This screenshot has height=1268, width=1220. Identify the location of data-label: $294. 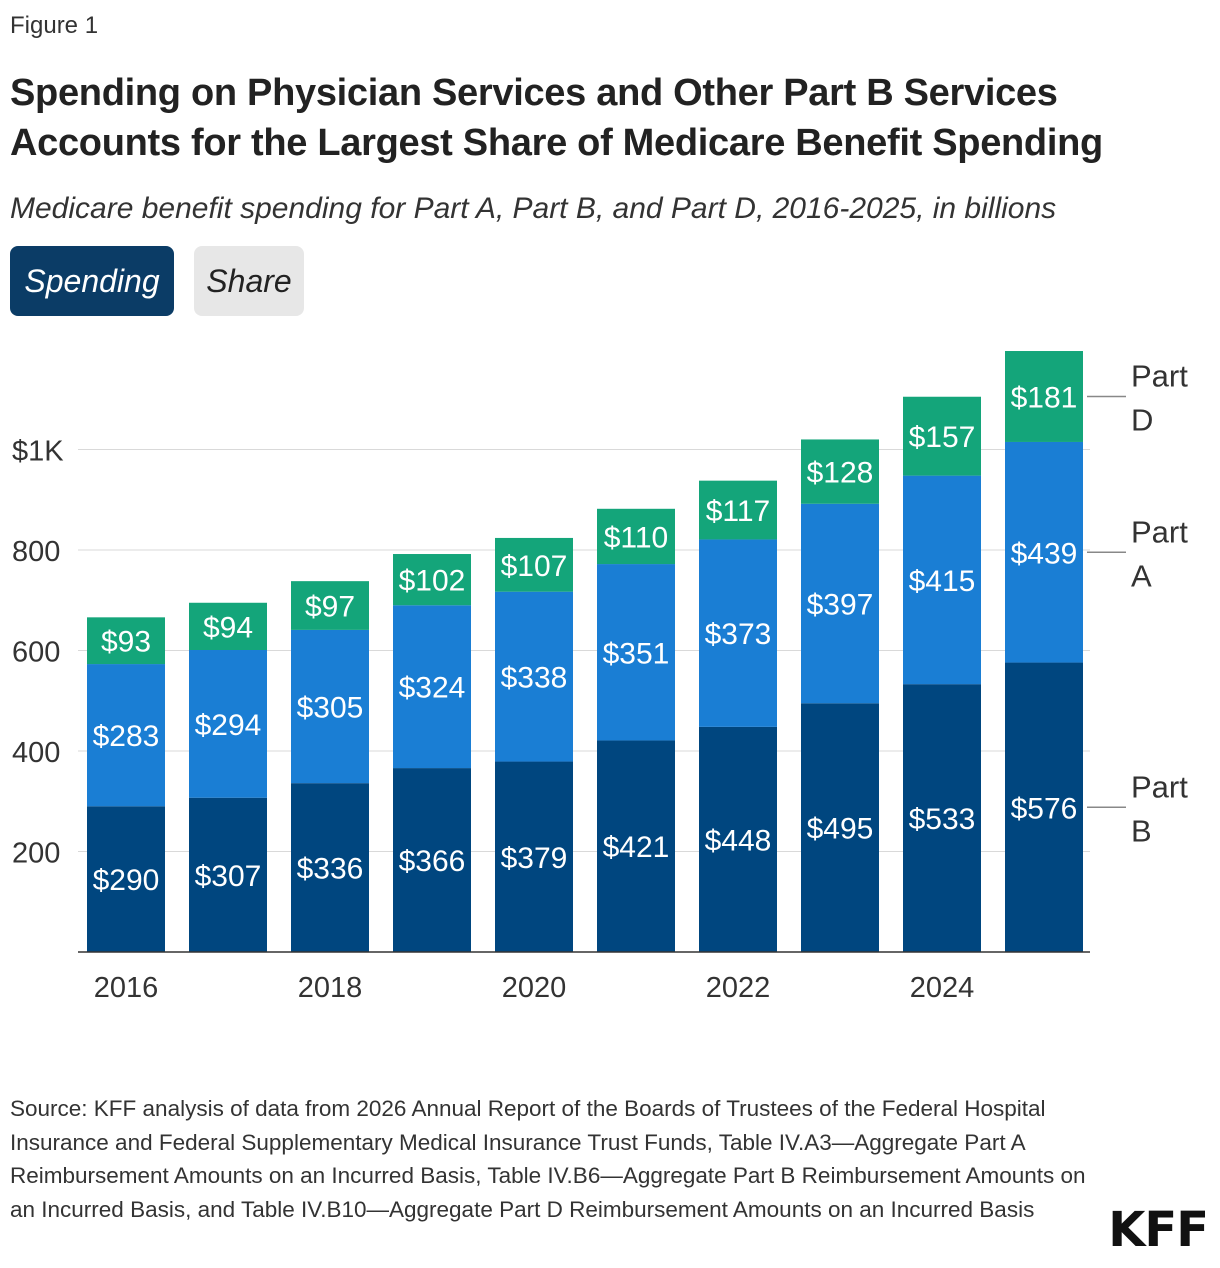
(228, 725).